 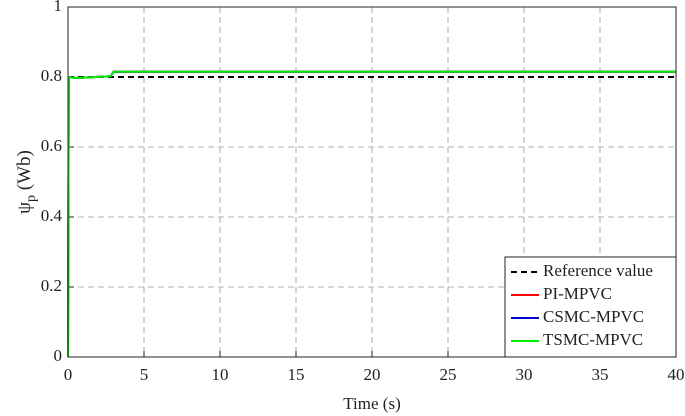 What do you see at coordinates (220, 374) in the screenshot?
I see `x-tick-label: 10` at bounding box center [220, 374].